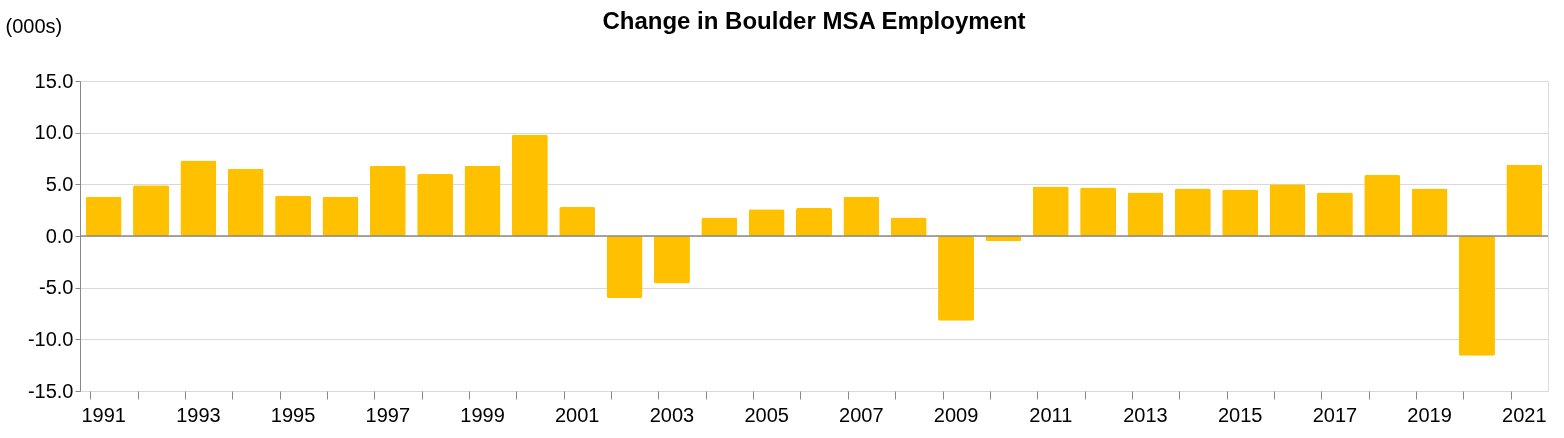  What do you see at coordinates (1335, 414) in the screenshot?
I see `x-tick-label: 2017` at bounding box center [1335, 414].